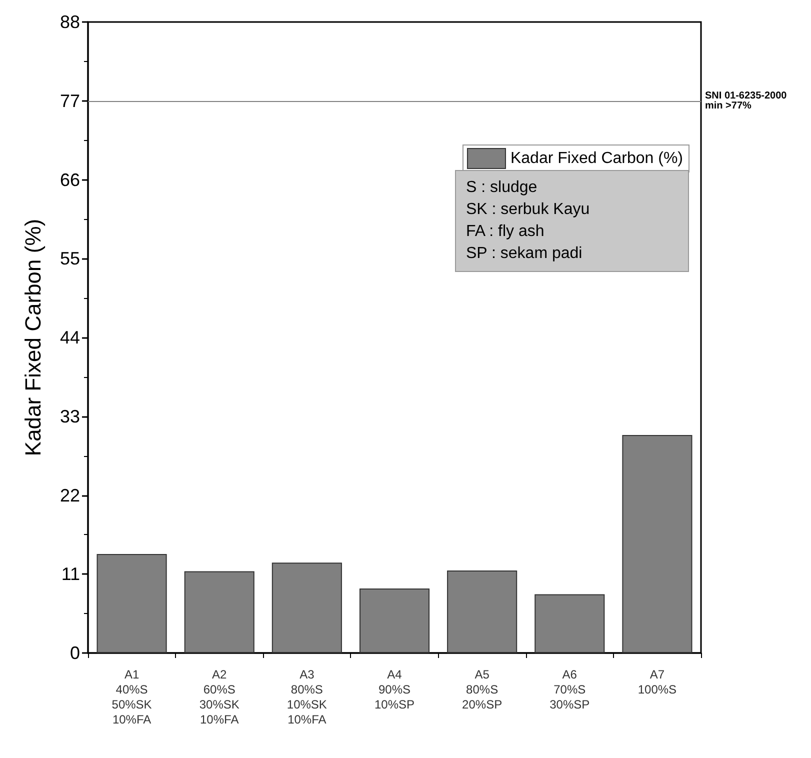 The image size is (811, 758). Describe the element at coordinates (70, 180) in the screenshot. I see `y-tick-label: 66` at that location.